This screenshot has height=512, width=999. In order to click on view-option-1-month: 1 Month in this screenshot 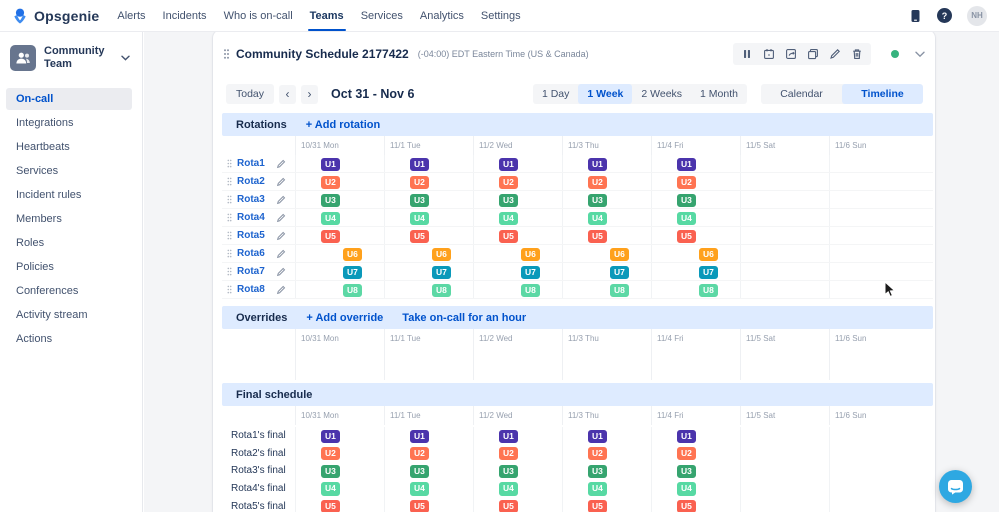, I will do `click(719, 94)`.